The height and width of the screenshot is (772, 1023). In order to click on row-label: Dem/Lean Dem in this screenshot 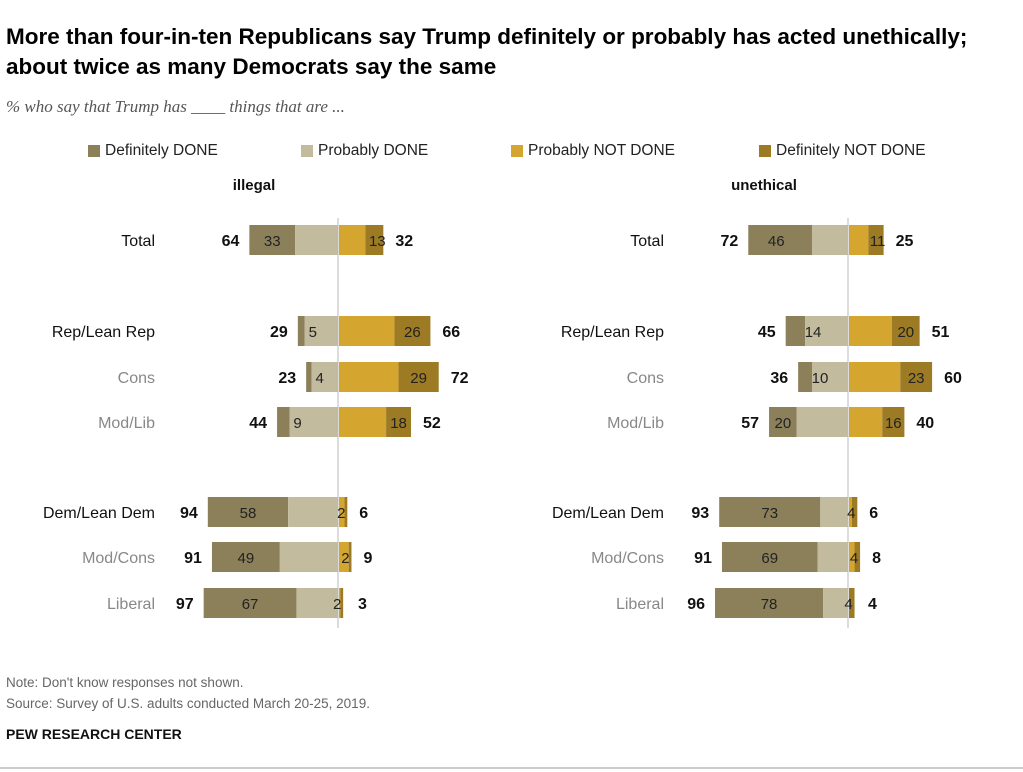, I will do `click(608, 513)`.